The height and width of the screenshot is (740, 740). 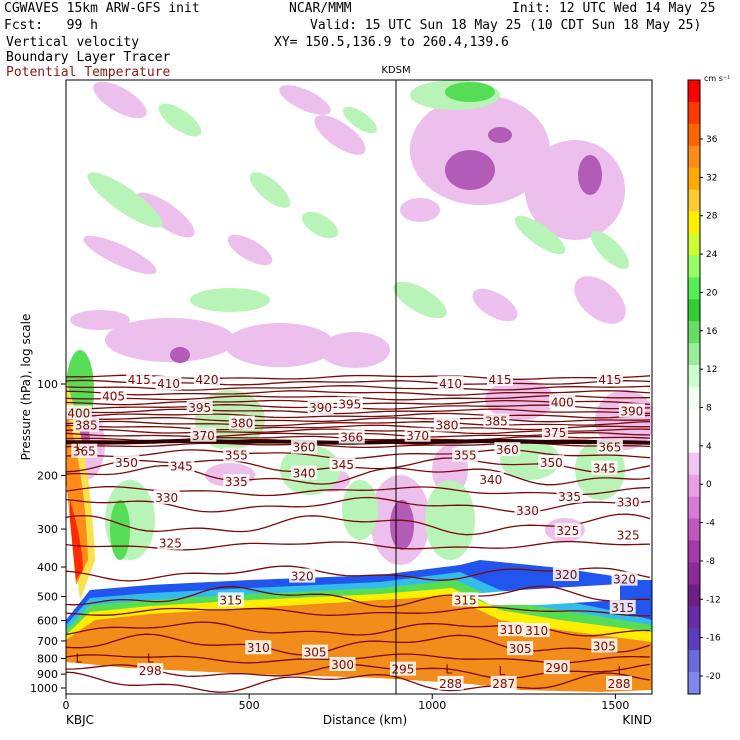 I want to click on colorbar-label: 0, so click(x=709, y=485).